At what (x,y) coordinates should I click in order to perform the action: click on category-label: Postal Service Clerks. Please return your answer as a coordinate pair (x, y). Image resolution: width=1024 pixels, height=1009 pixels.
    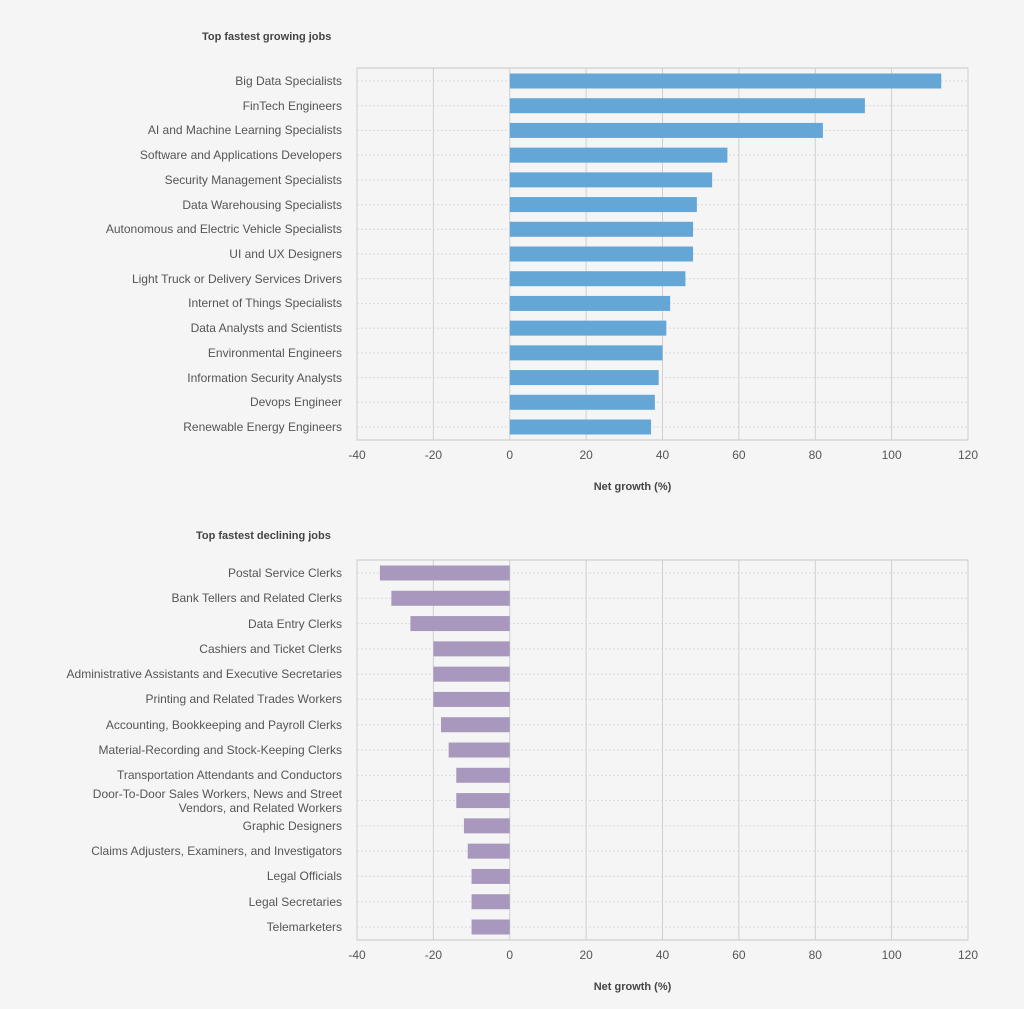
    Looking at the image, I should click on (284, 573).